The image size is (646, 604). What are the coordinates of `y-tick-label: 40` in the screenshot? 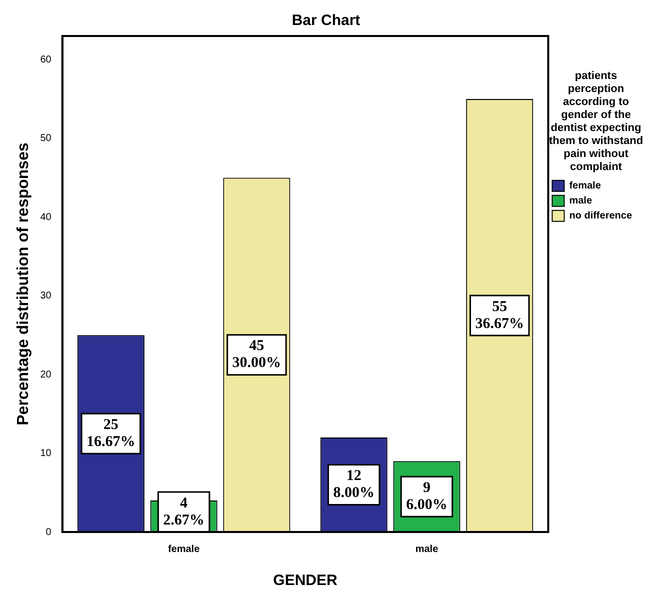 It's located at (46, 217).